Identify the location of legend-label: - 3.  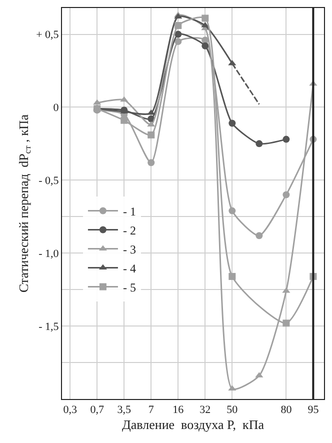
(129, 249).